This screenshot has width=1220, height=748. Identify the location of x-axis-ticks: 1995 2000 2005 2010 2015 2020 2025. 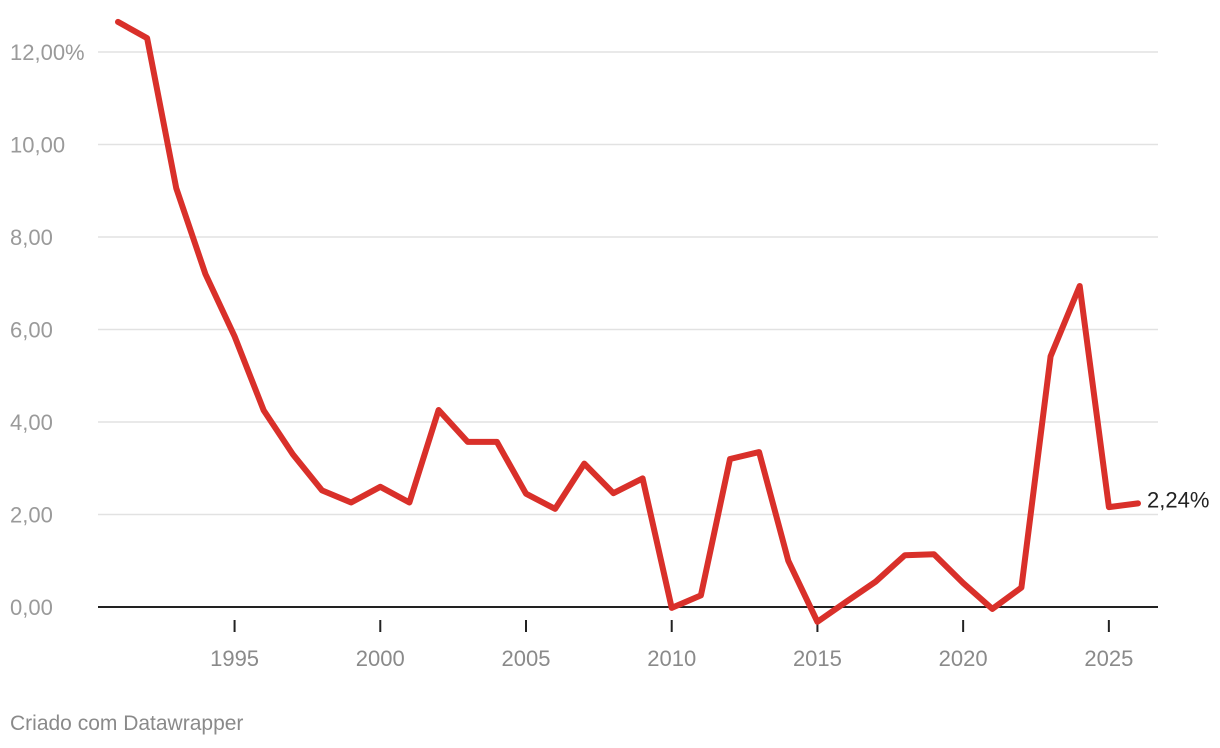
(671, 645).